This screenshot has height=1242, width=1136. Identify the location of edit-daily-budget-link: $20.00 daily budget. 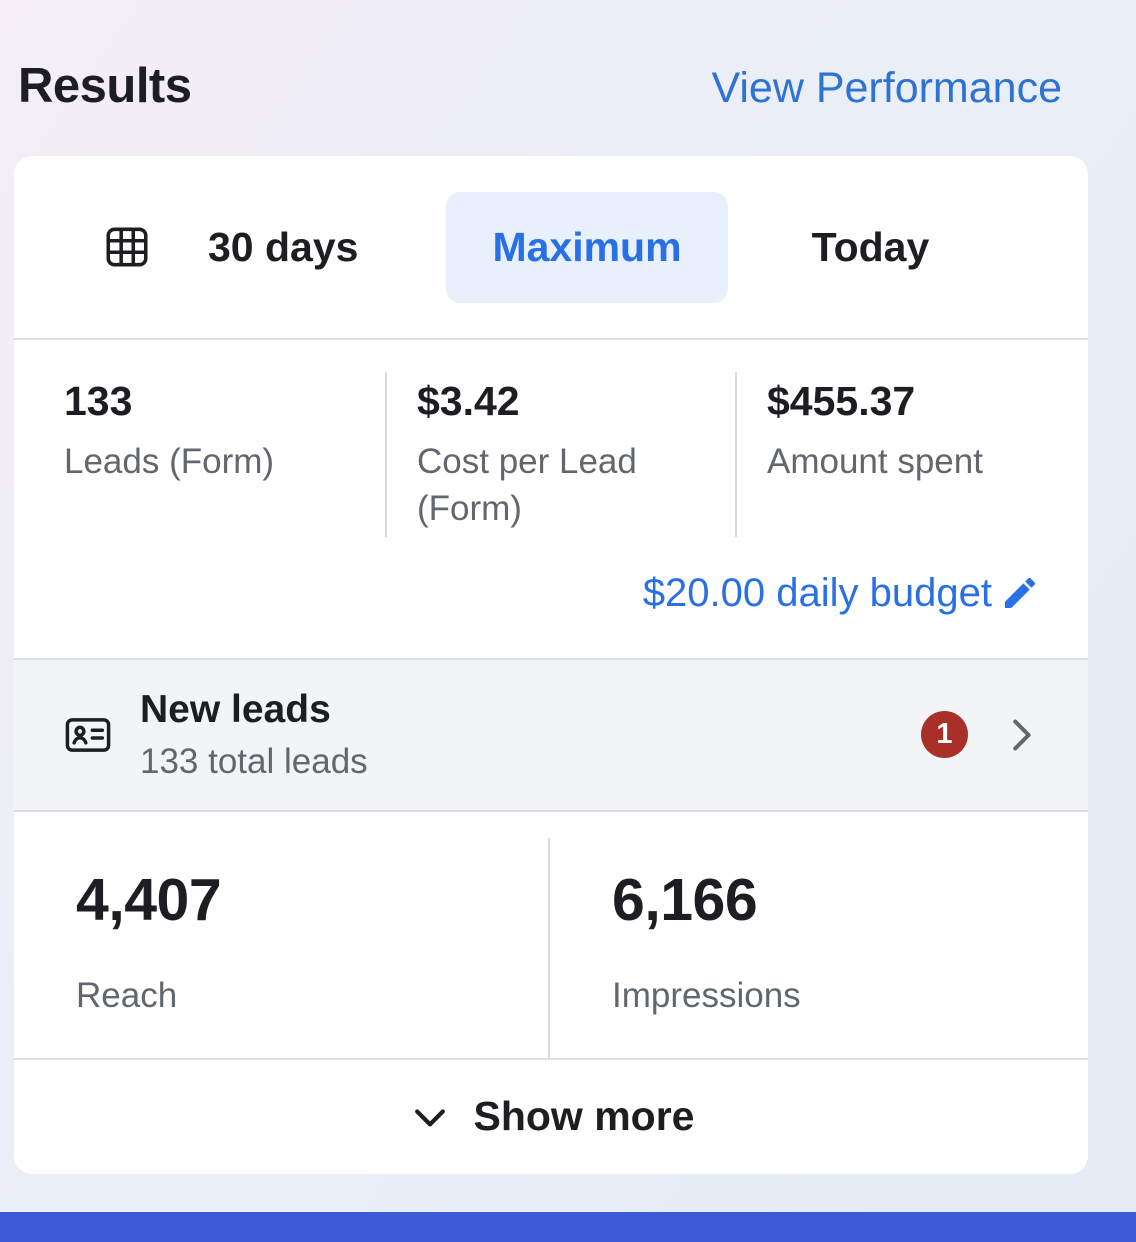
(551, 597).